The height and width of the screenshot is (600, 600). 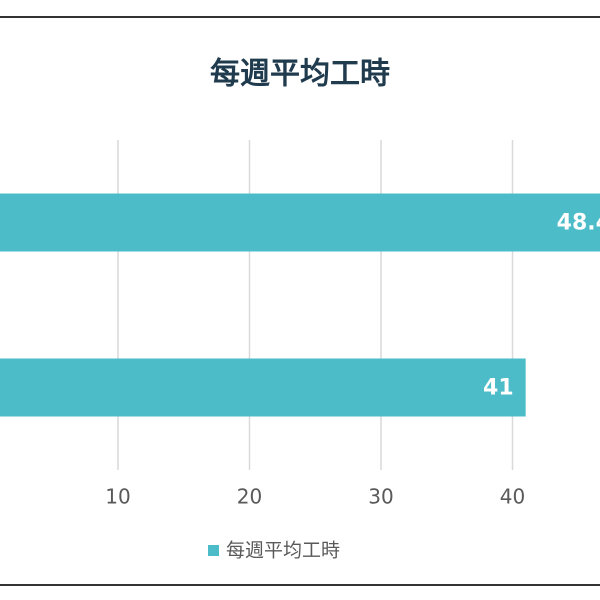 I want to click on x-tick-label: 40, so click(x=512, y=497).